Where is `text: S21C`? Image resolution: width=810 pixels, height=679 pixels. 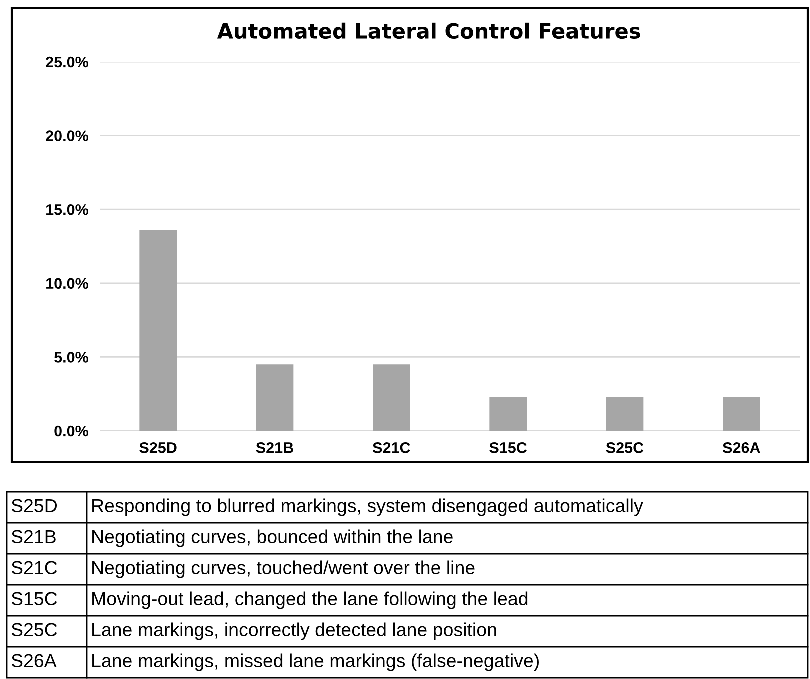
text: S21C is located at coordinates (35, 568).